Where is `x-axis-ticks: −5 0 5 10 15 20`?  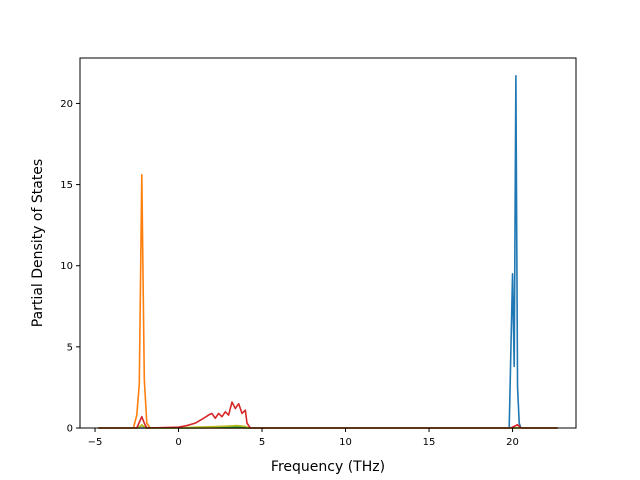 x-axis-ticks: −5 0 5 10 15 20 is located at coordinates (303, 438).